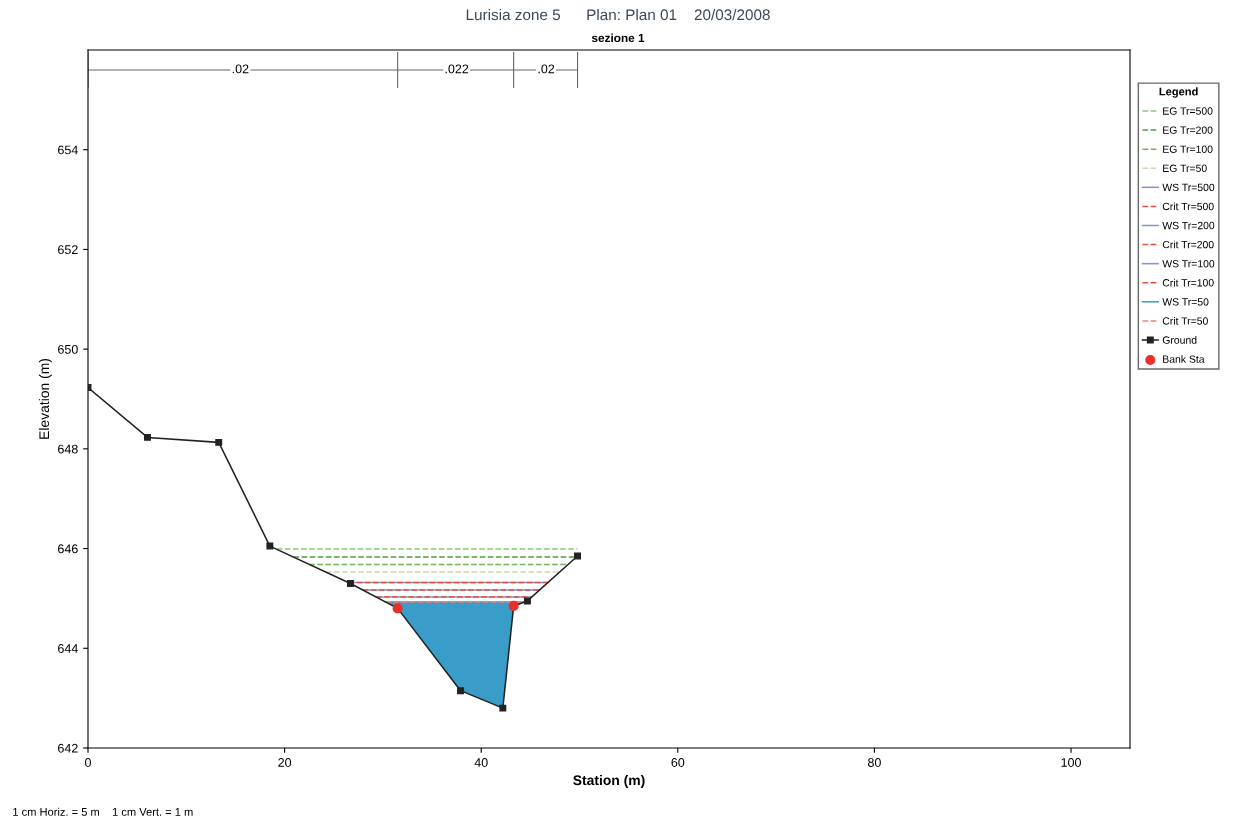 The height and width of the screenshot is (824, 1236). I want to click on x-tick-label: 40, so click(481, 762).